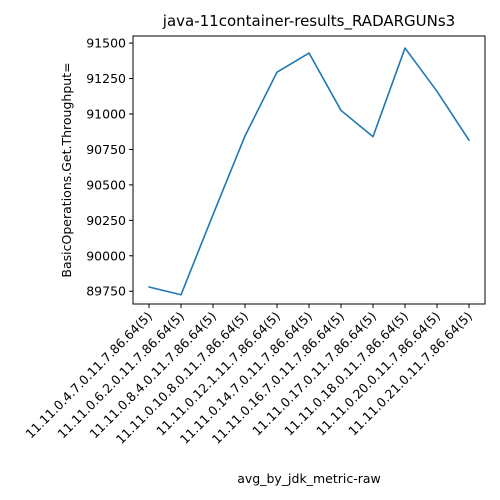 The image size is (500, 500). What do you see at coordinates (106, 149) in the screenshot?
I see `y-tick-label: 90750` at bounding box center [106, 149].